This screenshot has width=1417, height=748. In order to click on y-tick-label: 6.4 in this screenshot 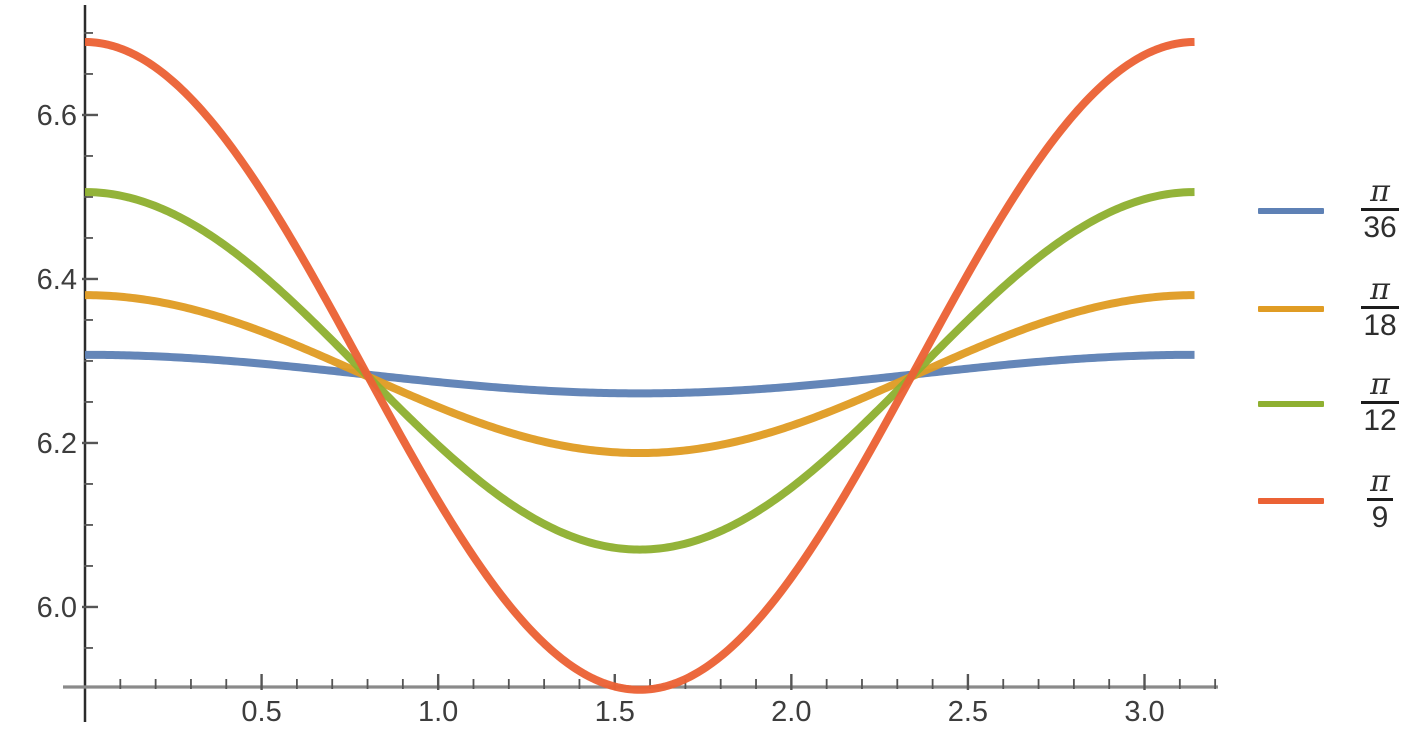, I will do `click(57, 280)`.